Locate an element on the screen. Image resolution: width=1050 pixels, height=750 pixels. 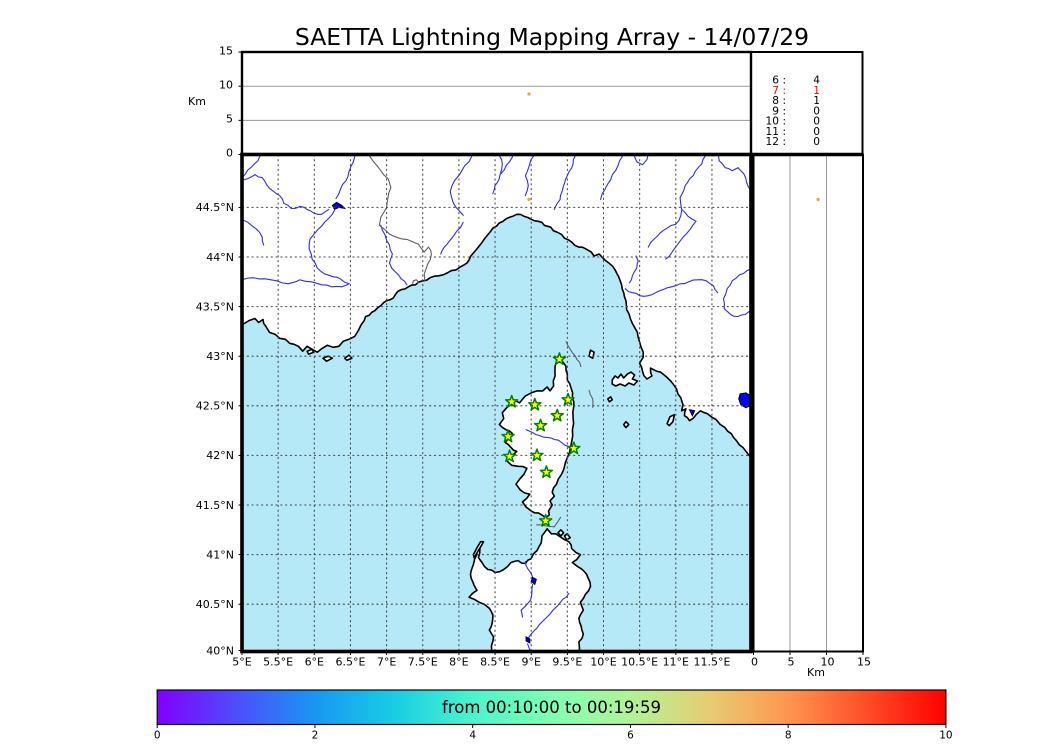
lma-station-markers is located at coordinates (541, 439).